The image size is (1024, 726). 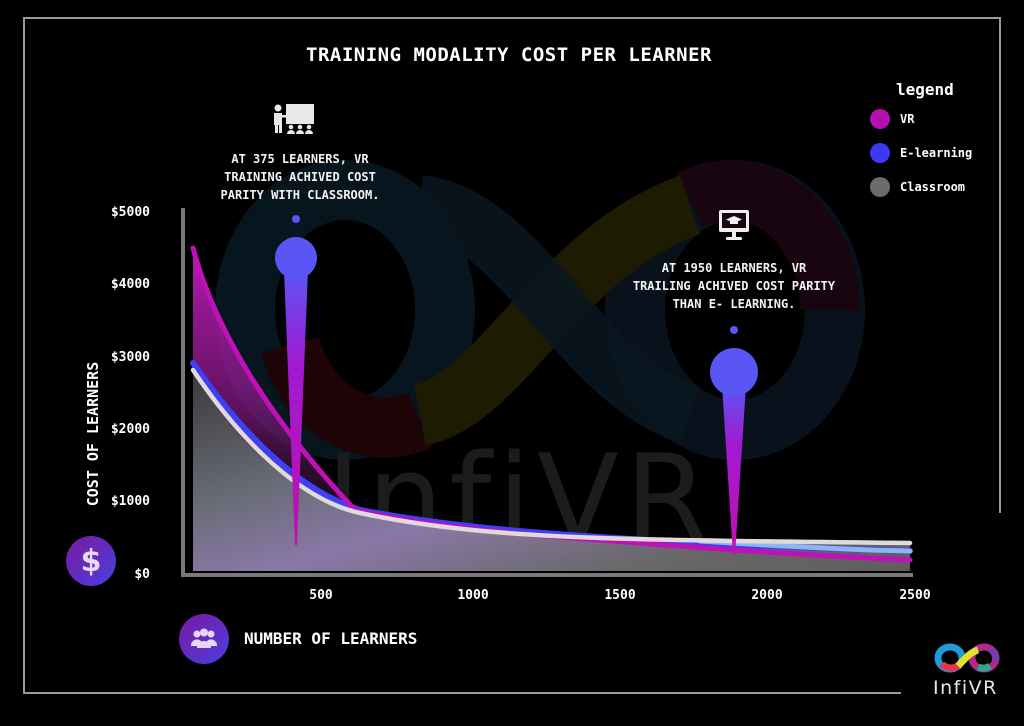 What do you see at coordinates (300, 195) in the screenshot?
I see `annotation-line: PARITY WITH CLASSROOM.` at bounding box center [300, 195].